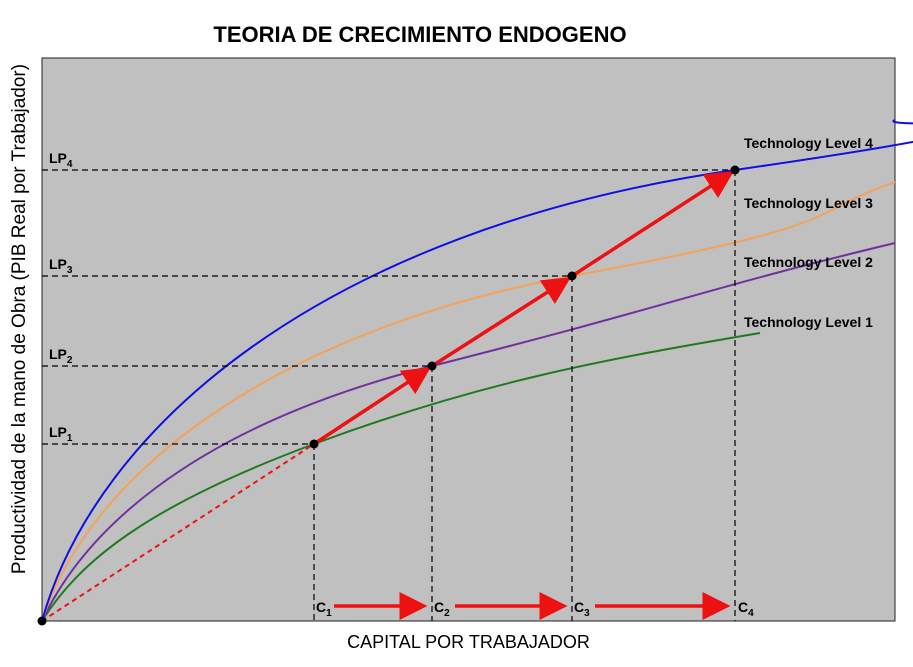  I want to click on origin-ray, so click(178, 532).